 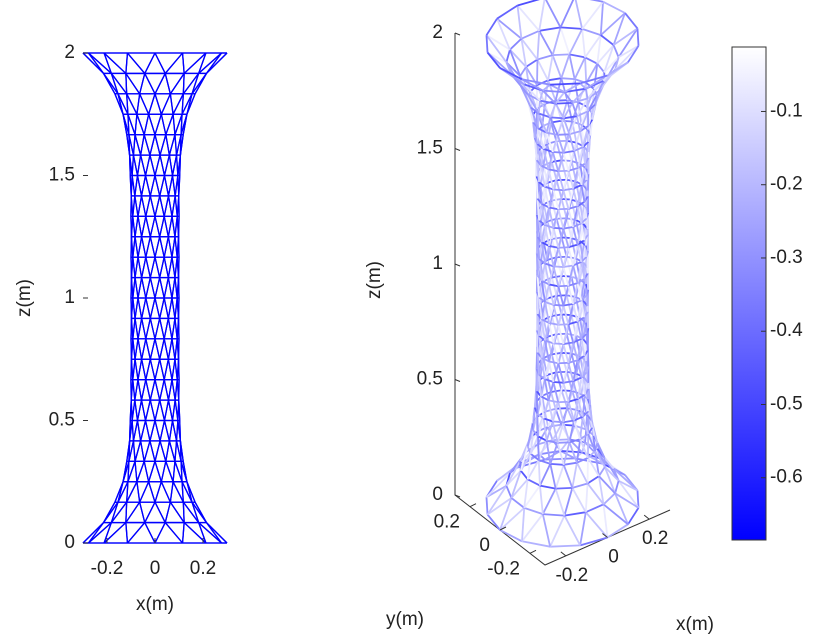 What do you see at coordinates (646, 517) in the screenshot?
I see `x-tick` at bounding box center [646, 517].